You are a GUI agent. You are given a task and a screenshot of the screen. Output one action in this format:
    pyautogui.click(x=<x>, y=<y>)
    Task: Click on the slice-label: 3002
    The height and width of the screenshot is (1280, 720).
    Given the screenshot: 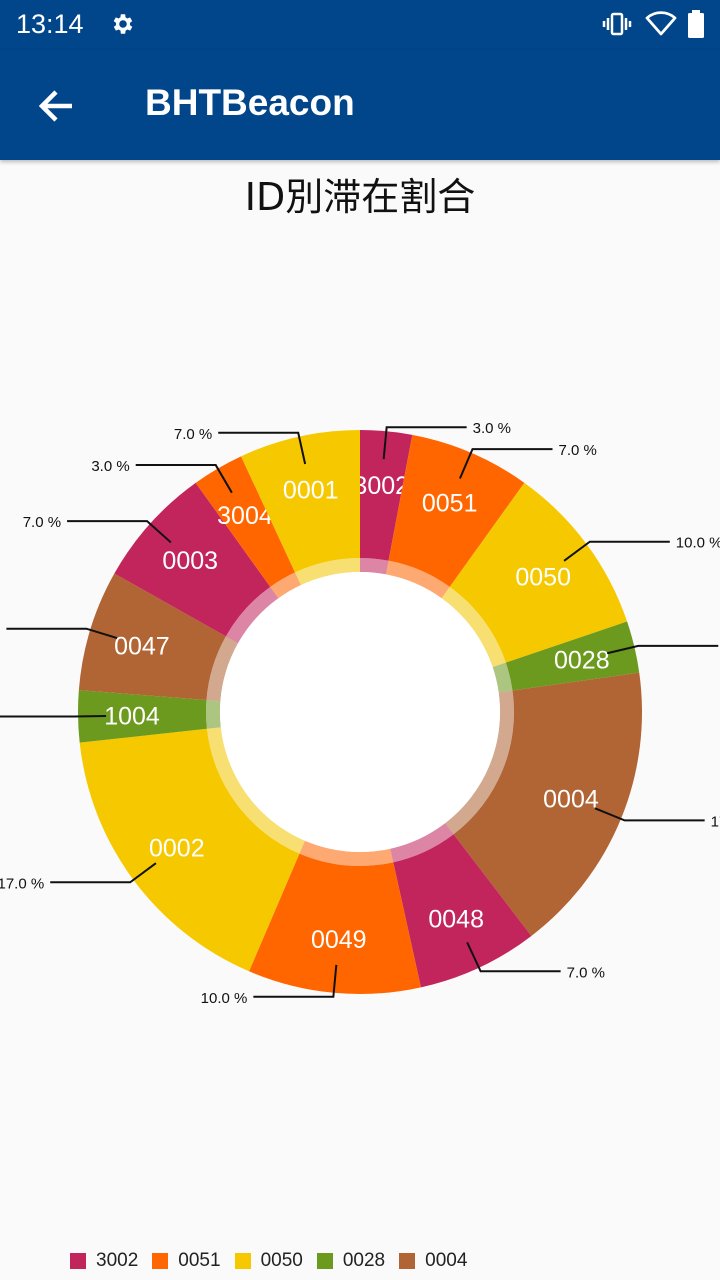 What is the action you would take?
    pyautogui.click(x=381, y=486)
    